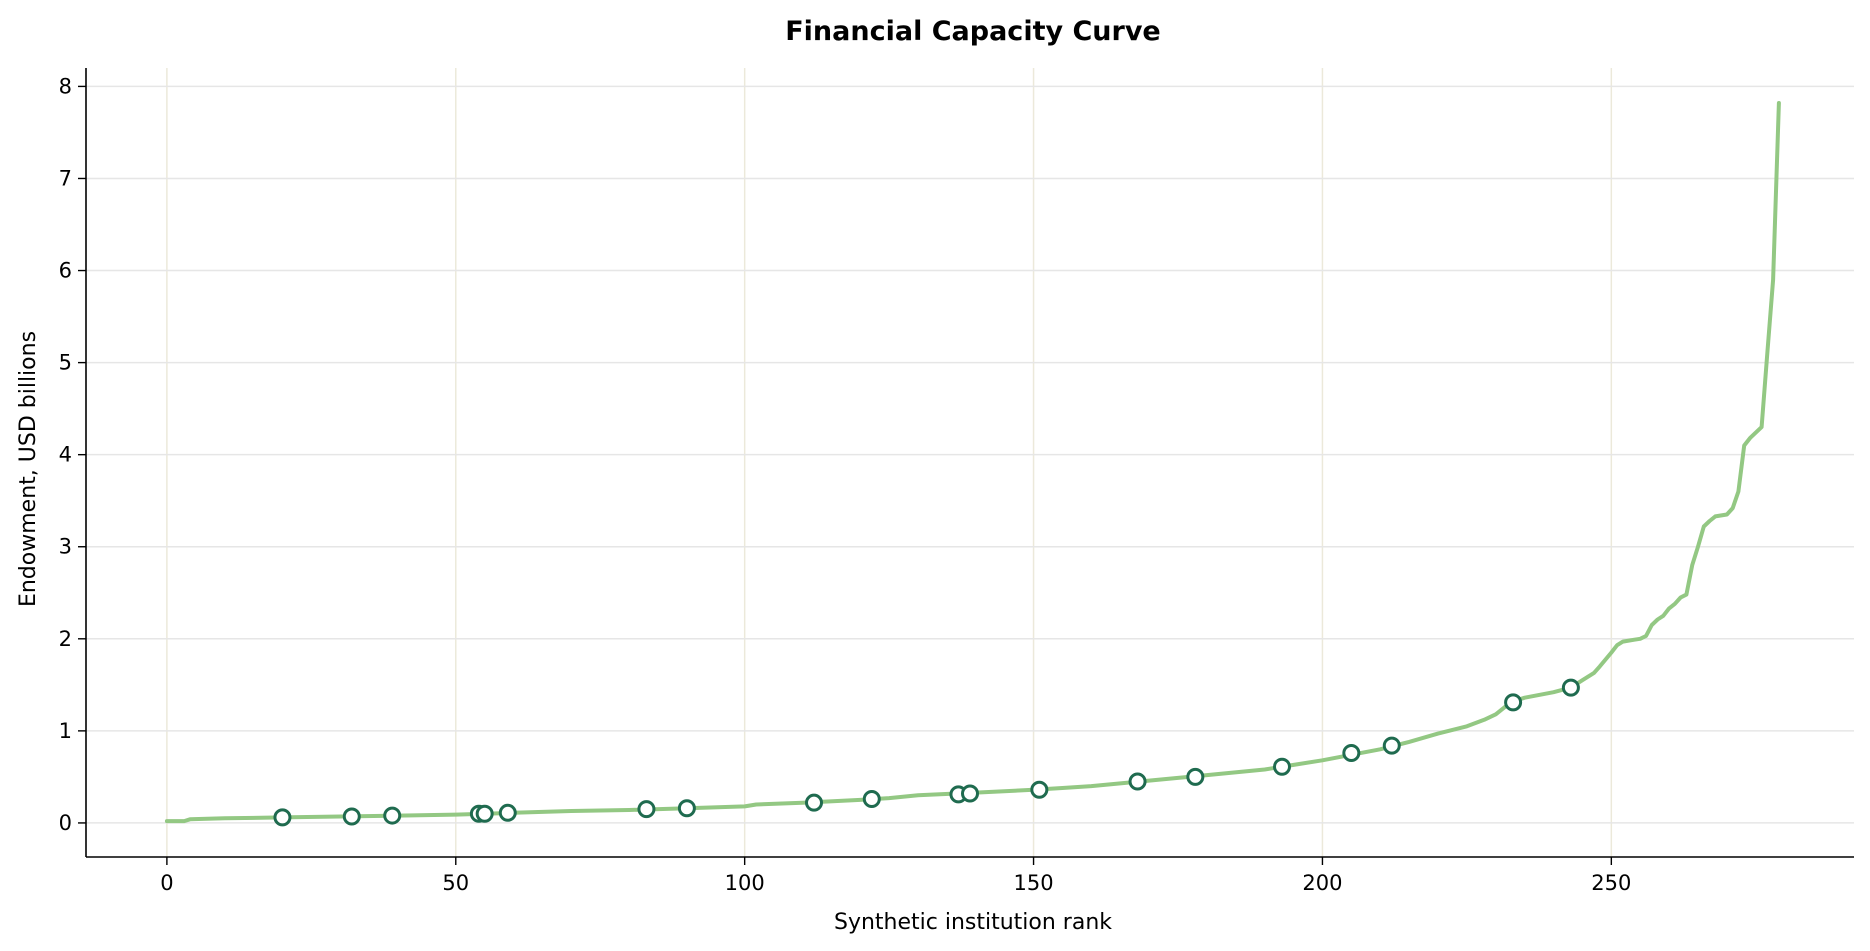 This screenshot has height=951, width=1870. I want to click on y-tick-label: 7, so click(65, 178).